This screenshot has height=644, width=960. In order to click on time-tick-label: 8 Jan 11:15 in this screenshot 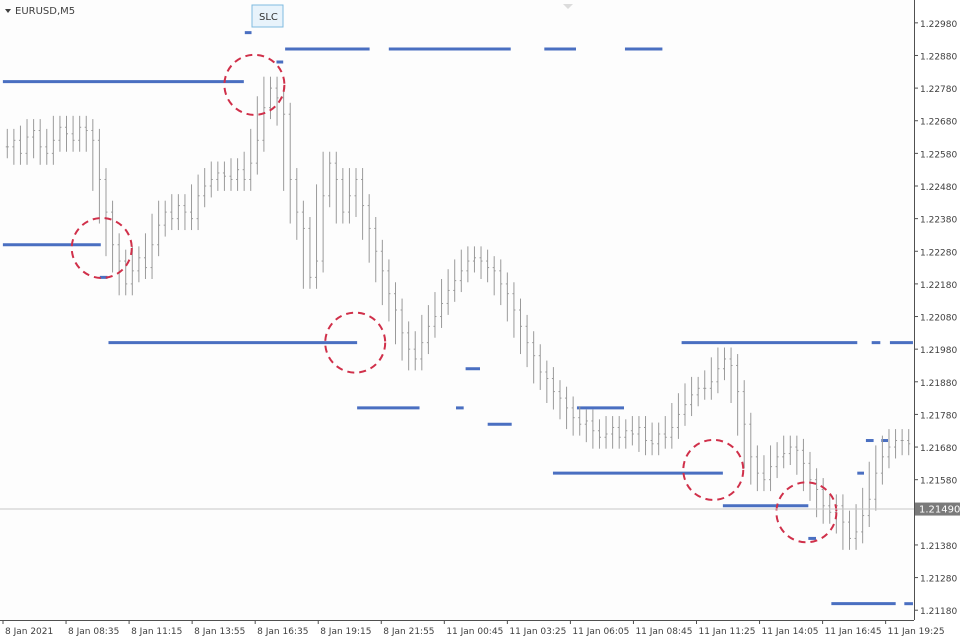, I will do `click(156, 632)`.